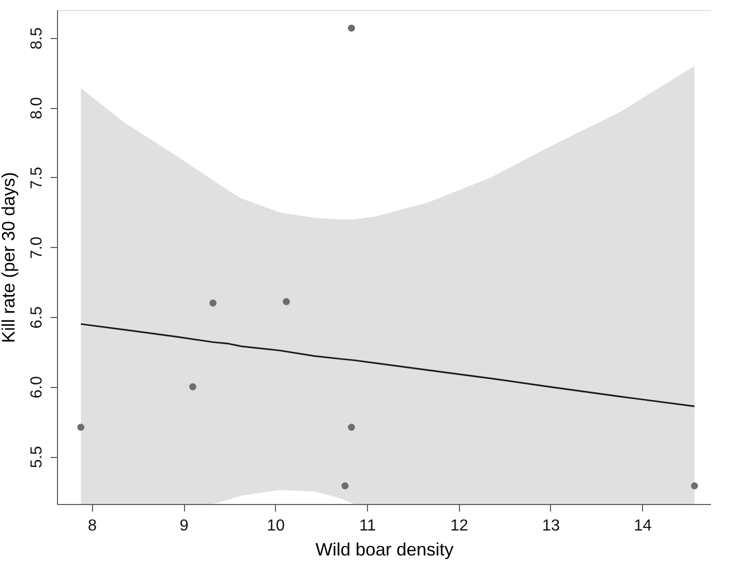 The image size is (754, 567). What do you see at coordinates (388, 365) in the screenshot?
I see `line-series` at bounding box center [388, 365].